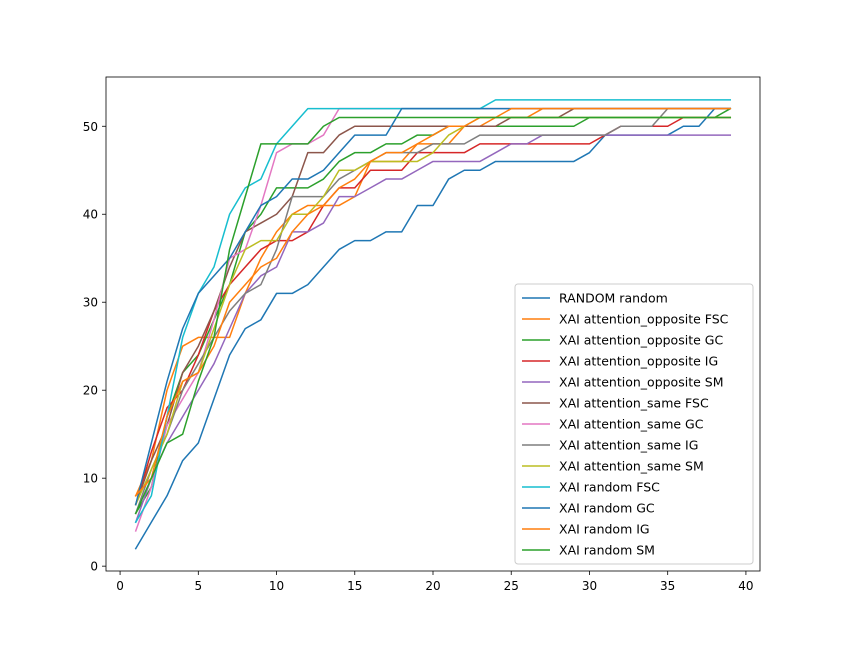 This screenshot has height=645, width=844. Describe the element at coordinates (641, 340) in the screenshot. I see `legend-label: XAI attention_opposite GC` at that location.